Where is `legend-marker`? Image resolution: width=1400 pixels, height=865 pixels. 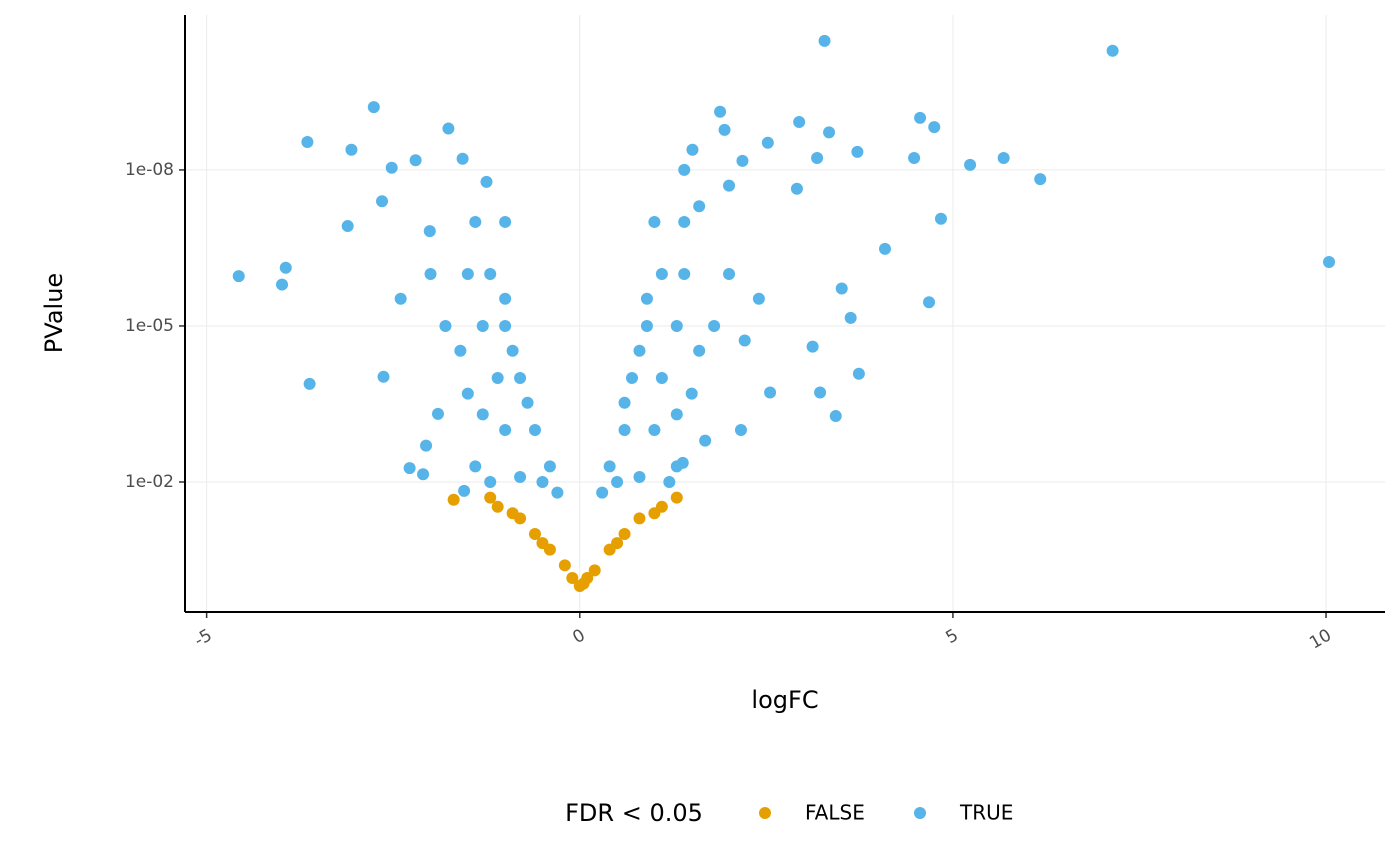
legend-marker is located at coordinates (765, 813).